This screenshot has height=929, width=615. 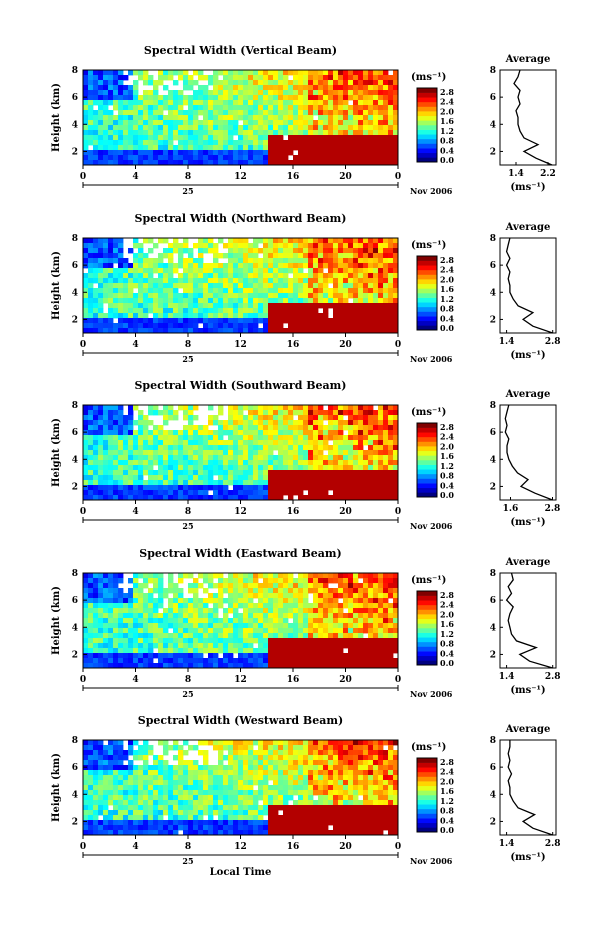 I want to click on x-tick-label: 20, so click(x=345, y=680).